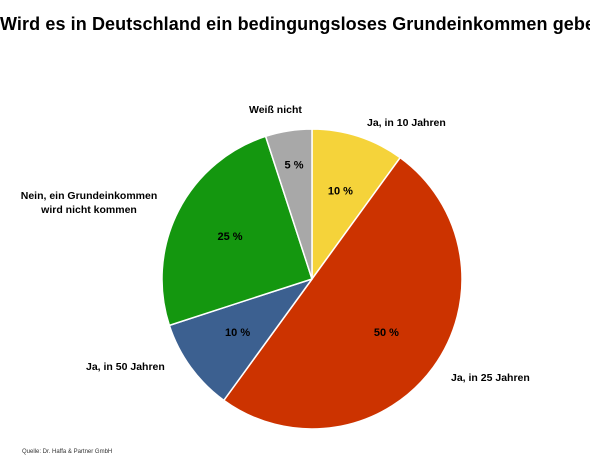 The height and width of the screenshot is (467, 590). Describe the element at coordinates (67, 452) in the screenshot. I see `source-note: Quelle: Dr. Haffa & Partner GmbH` at that location.